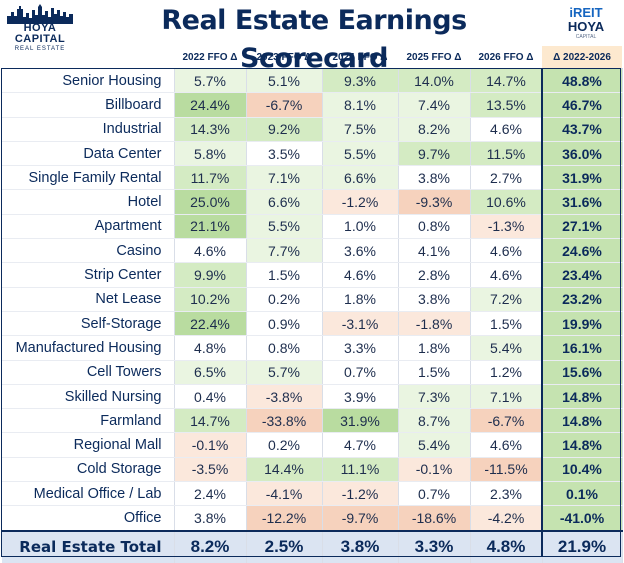  Describe the element at coordinates (434, 445) in the screenshot. I see `value-cell: 5.4%` at that location.